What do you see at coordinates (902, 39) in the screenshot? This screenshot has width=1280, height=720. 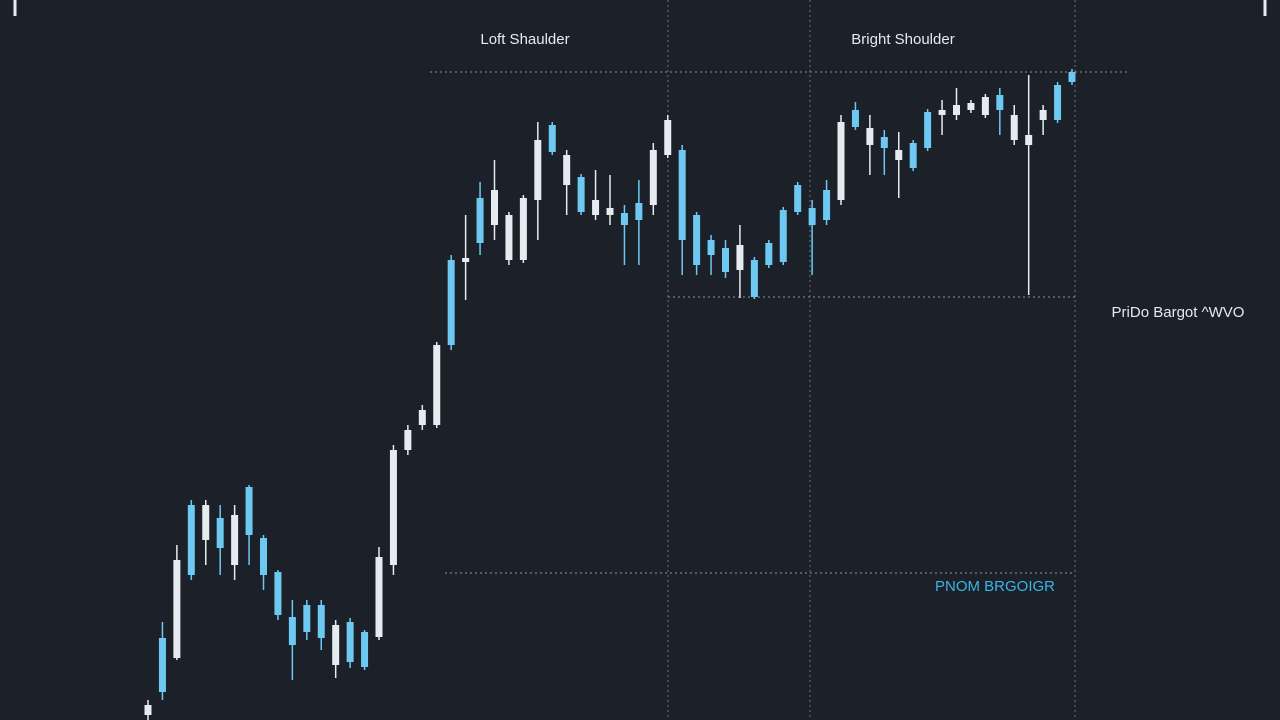 I see `annotation: Bright Shoulder` at bounding box center [902, 39].